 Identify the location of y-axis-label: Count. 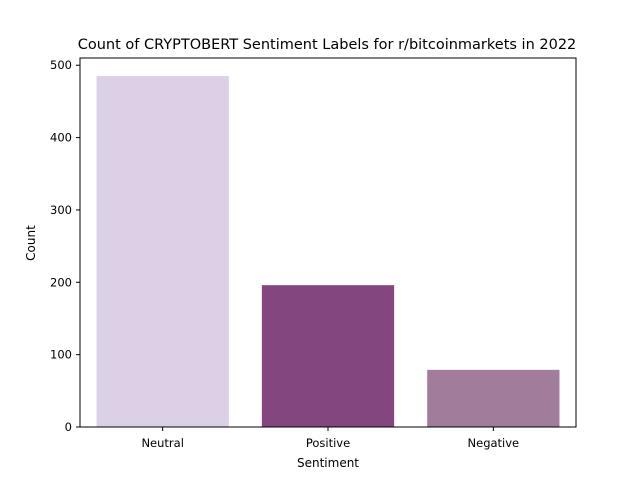
(31, 243).